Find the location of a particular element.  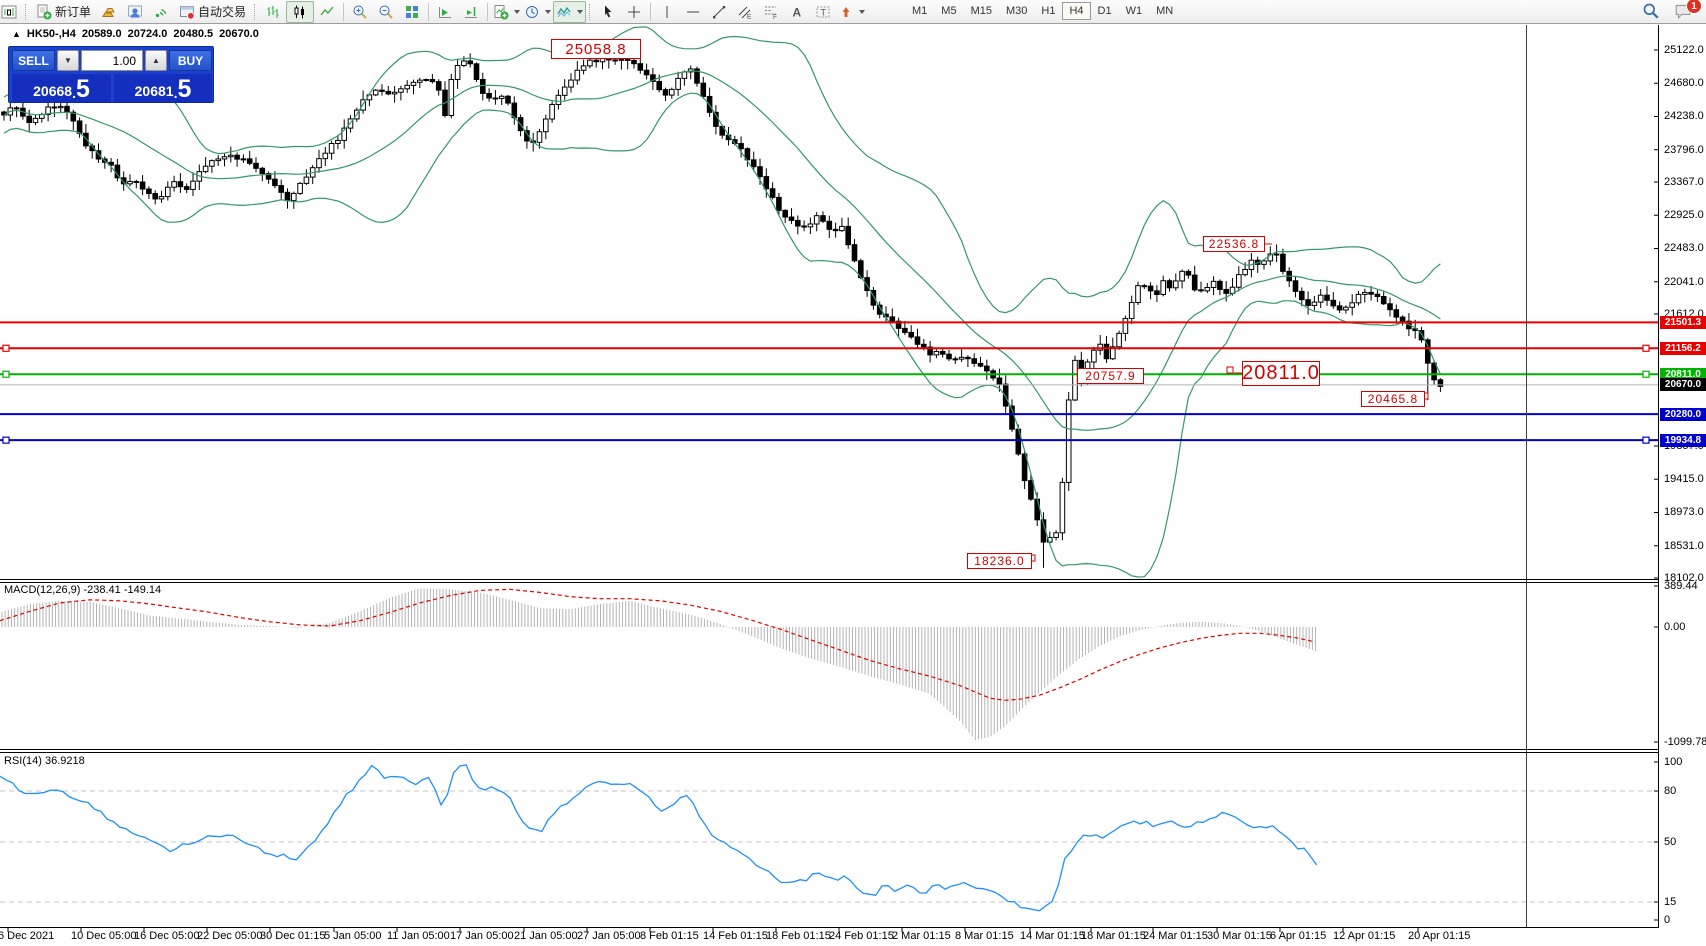

timeframe-M1: M1 is located at coordinates (920, 11).